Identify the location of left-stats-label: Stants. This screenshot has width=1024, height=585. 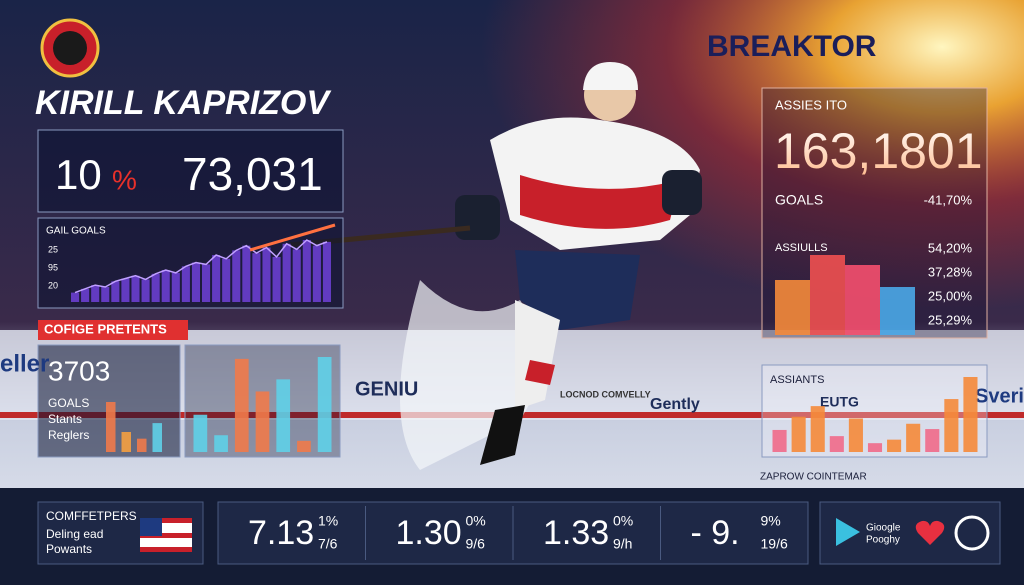
(65, 419).